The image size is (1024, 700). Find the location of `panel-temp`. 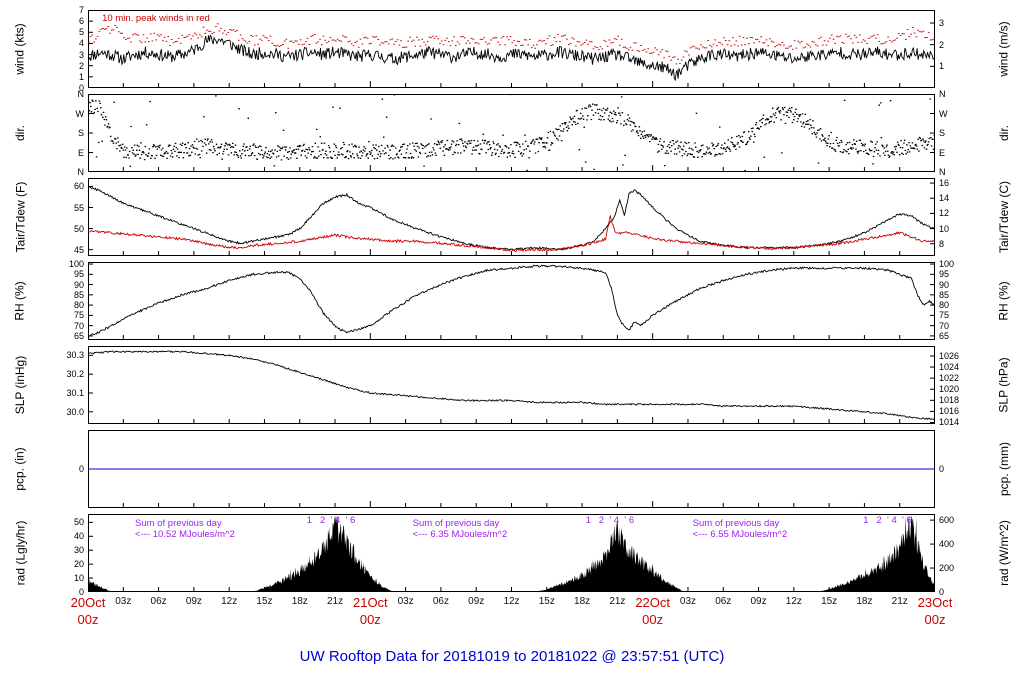

panel-temp is located at coordinates (511, 217).